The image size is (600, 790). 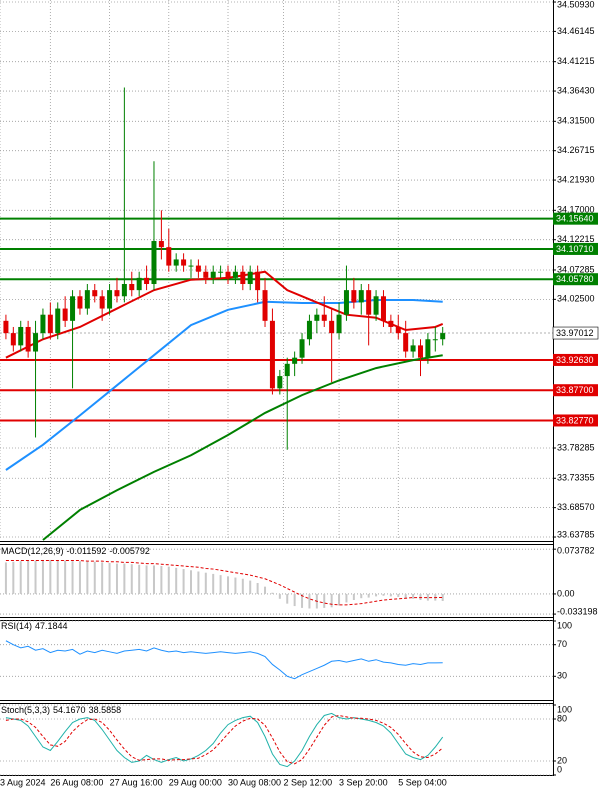 What do you see at coordinates (562, 676) in the screenshot?
I see `y-tick-label: 30` at bounding box center [562, 676].